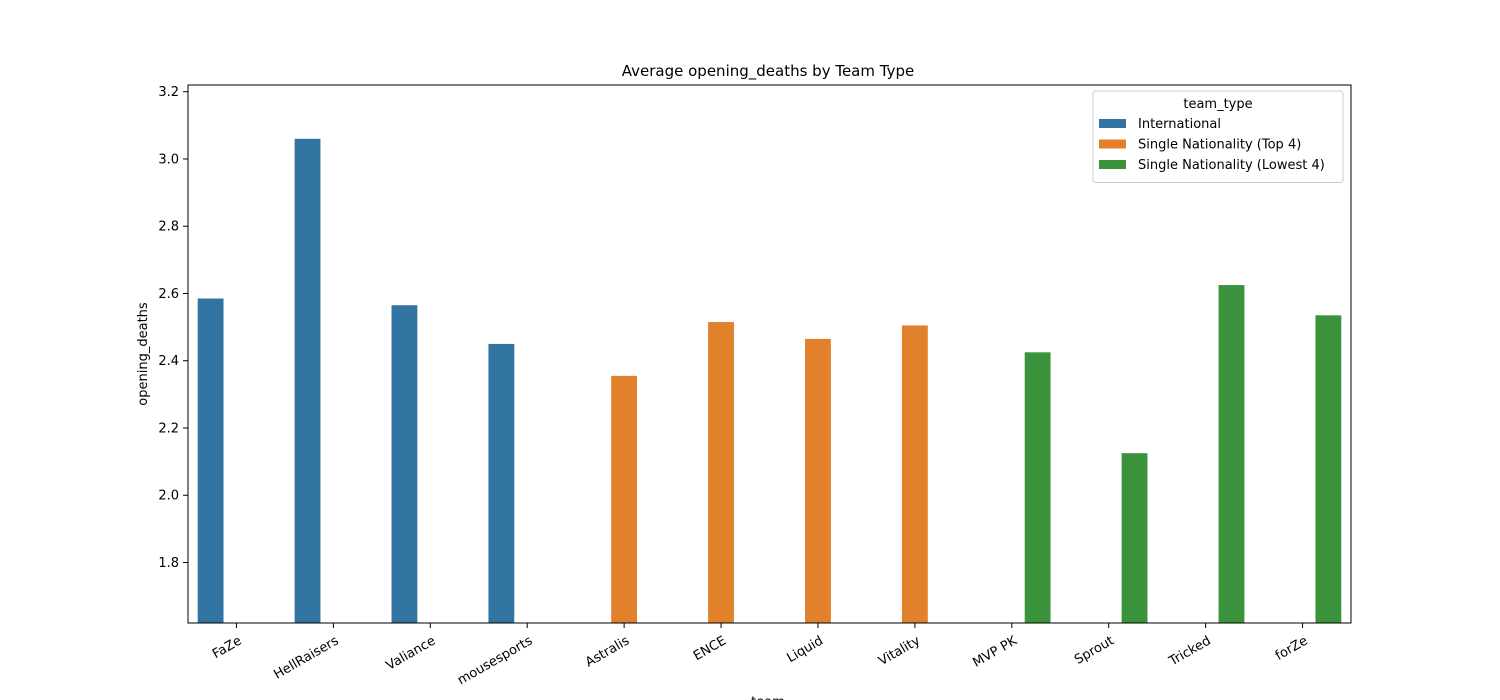  Describe the element at coordinates (168, 159) in the screenshot. I see `y-tick-label: 3.0` at that location.